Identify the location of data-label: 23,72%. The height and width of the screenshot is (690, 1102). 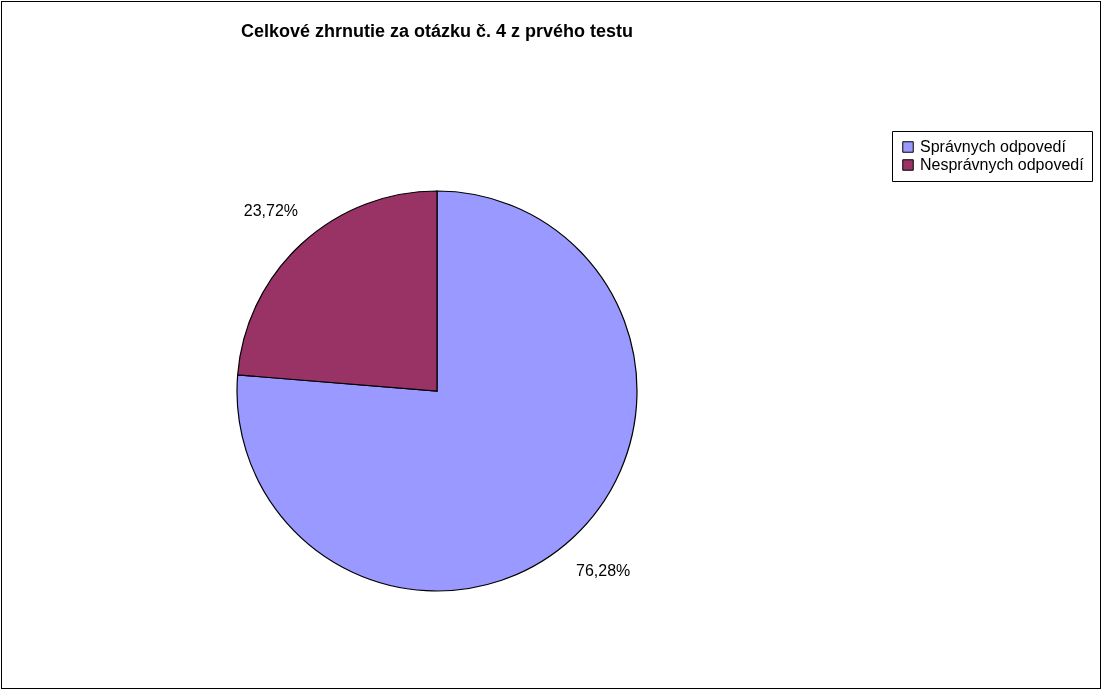
(270, 210).